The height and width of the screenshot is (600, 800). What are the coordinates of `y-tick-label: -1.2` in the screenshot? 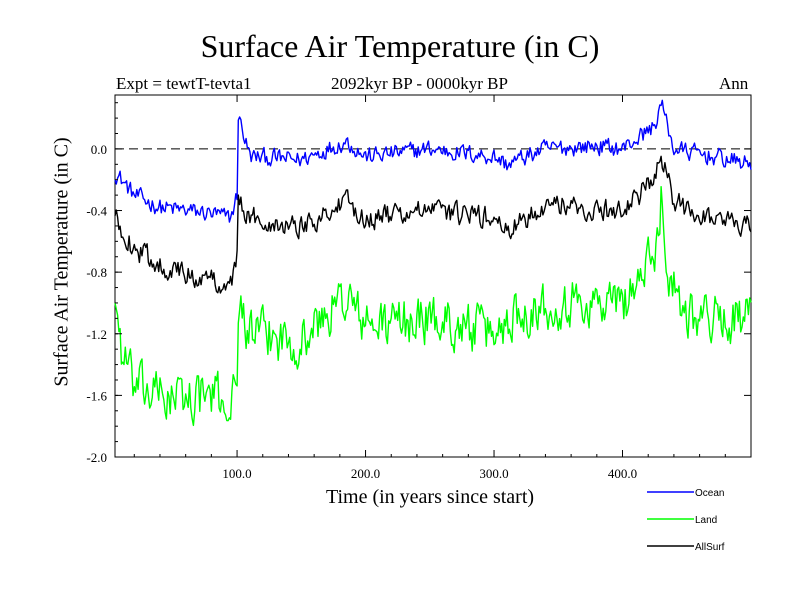 It's located at (96, 334).